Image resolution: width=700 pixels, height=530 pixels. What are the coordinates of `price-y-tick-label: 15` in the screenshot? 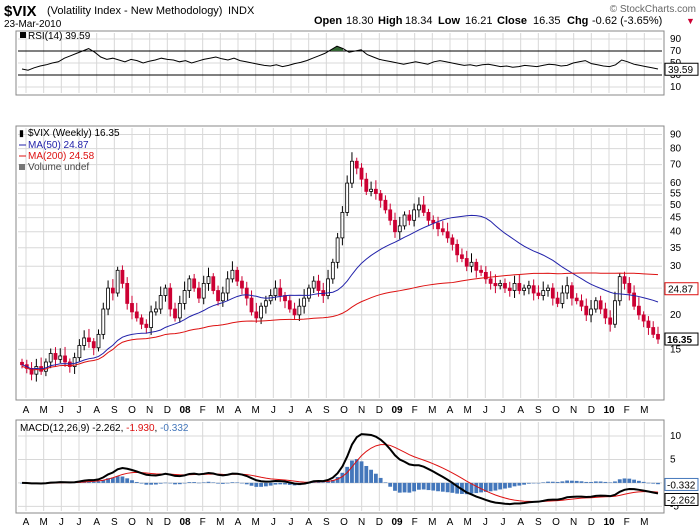 It's located at (676, 349).